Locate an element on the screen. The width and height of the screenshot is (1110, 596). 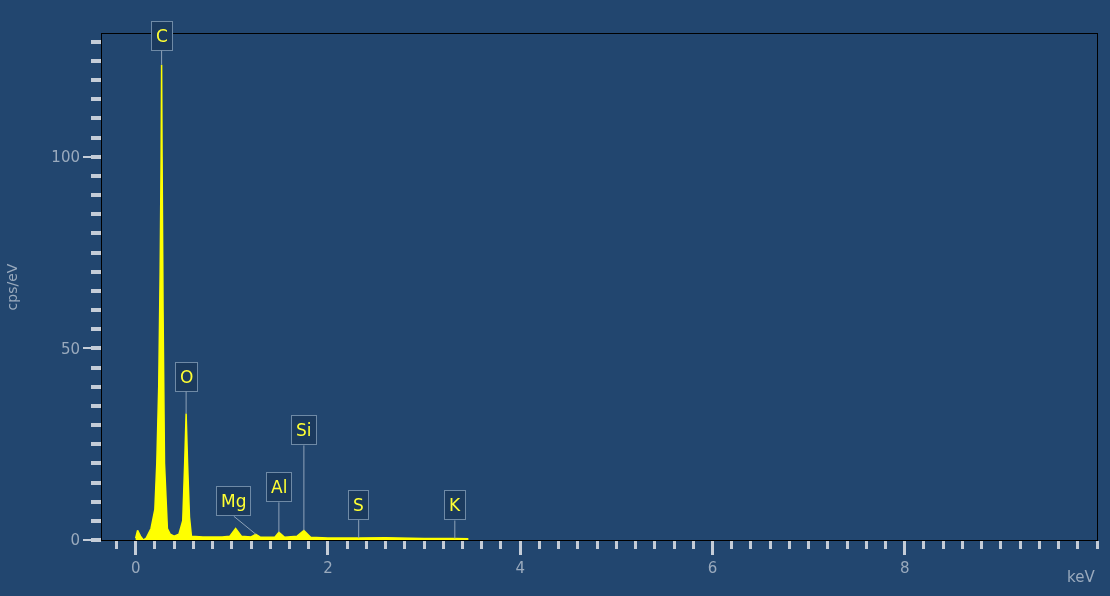
x-tick-label: 8 is located at coordinates (904, 568).